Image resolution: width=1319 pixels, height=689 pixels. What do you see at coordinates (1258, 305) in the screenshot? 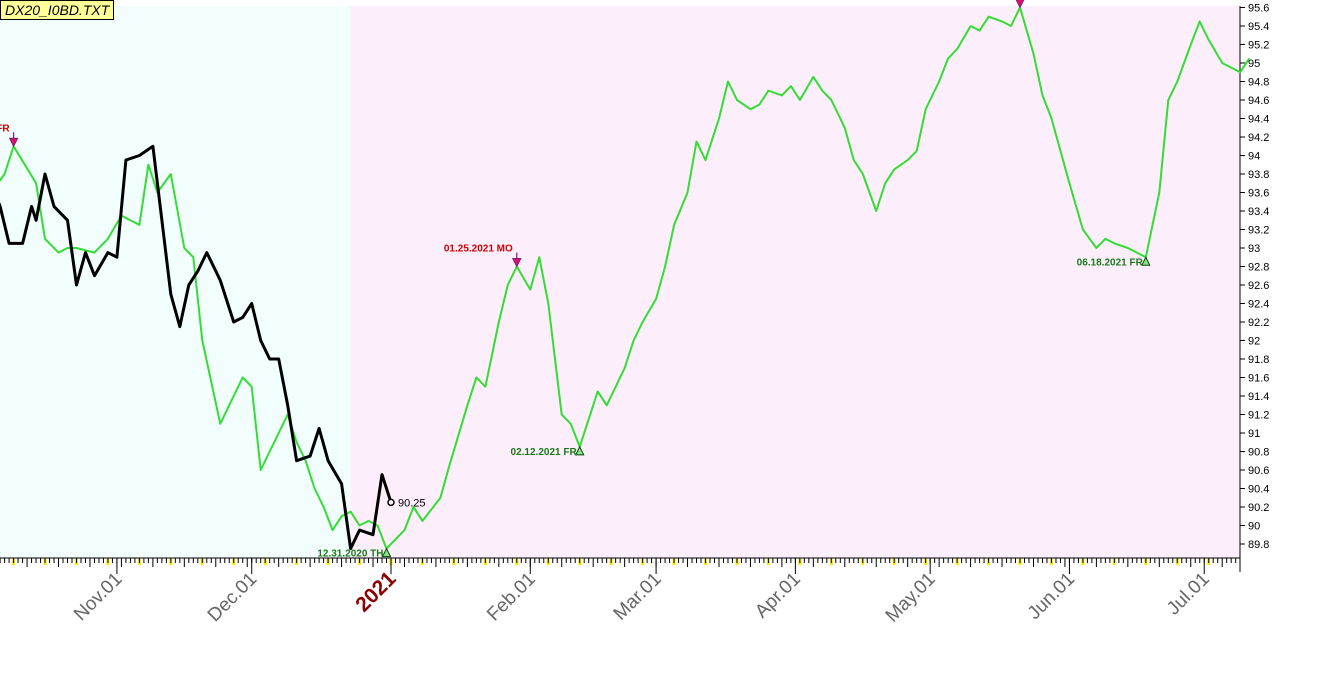
I see `y-tick-label: 92.4` at bounding box center [1258, 305].